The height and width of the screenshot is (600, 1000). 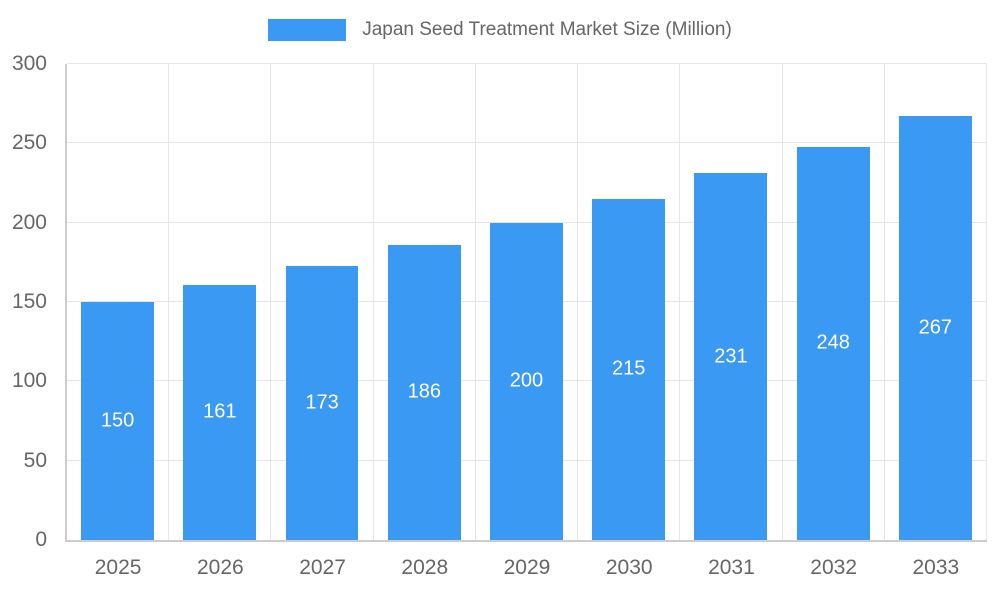 I want to click on bar-value-label: 186, so click(x=424, y=391).